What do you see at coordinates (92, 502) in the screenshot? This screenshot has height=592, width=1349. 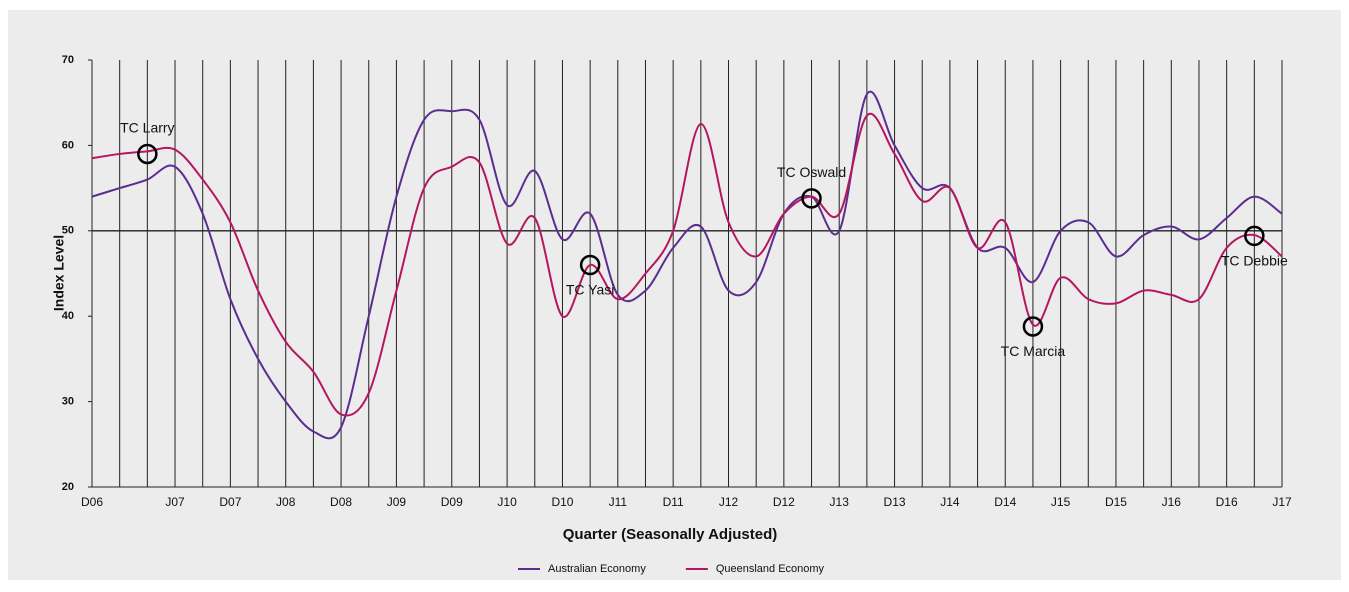 I see `x-tick-label: D06` at bounding box center [92, 502].